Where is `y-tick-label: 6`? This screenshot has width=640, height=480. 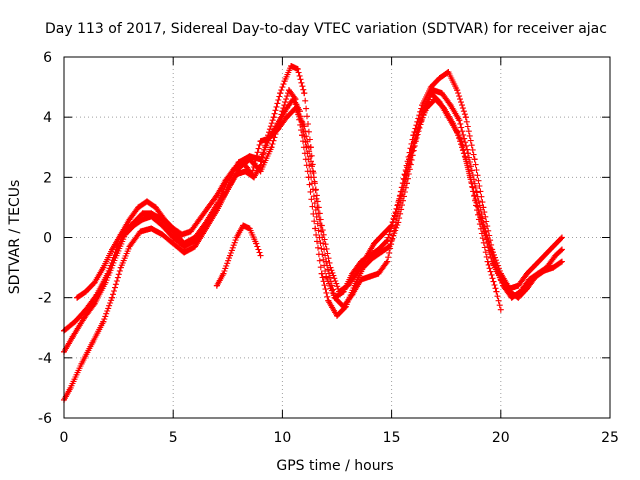 y-tick-label: 6 is located at coordinates (47, 58).